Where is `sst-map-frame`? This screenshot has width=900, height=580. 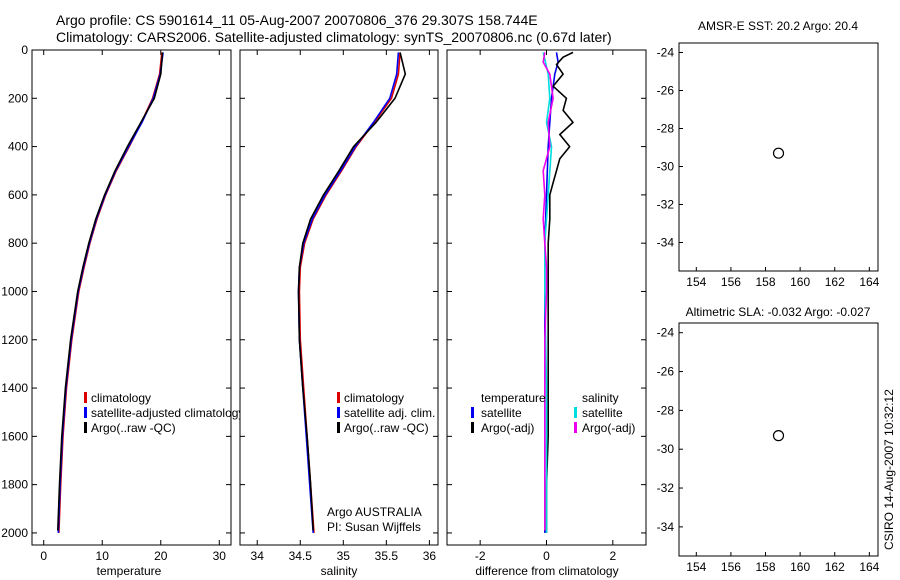
sst-map-frame is located at coordinates (778, 157).